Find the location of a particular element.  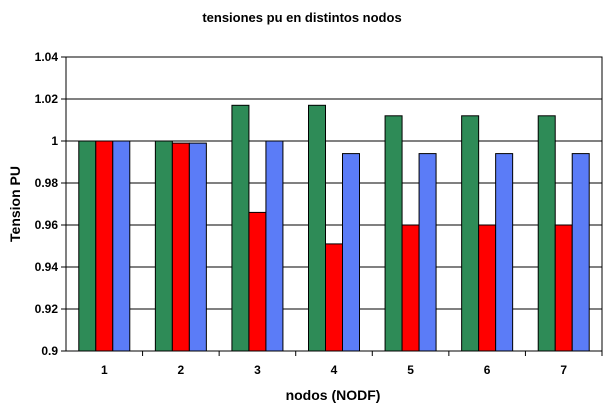

chart-title: tensiones pu en distintos nodos is located at coordinates (301, 17).